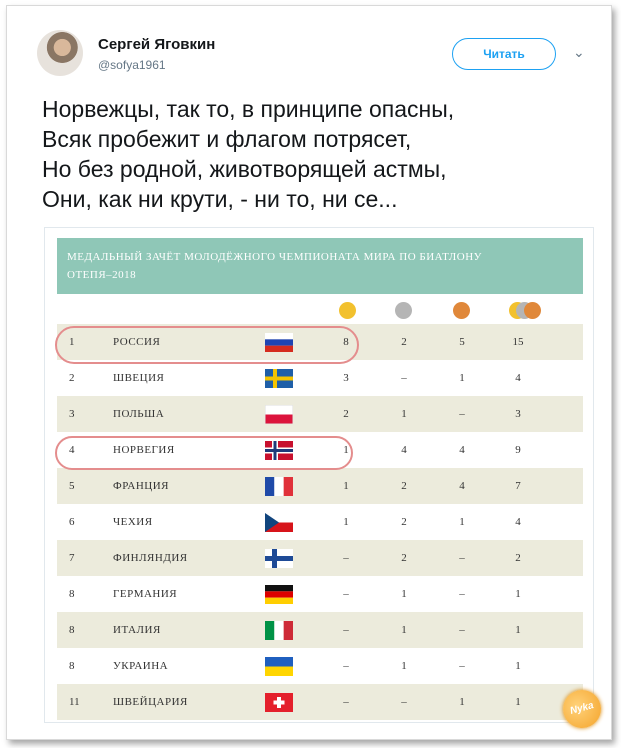 The height and width of the screenshot is (748, 621). I want to click on sweden-flag-icon, so click(279, 378).